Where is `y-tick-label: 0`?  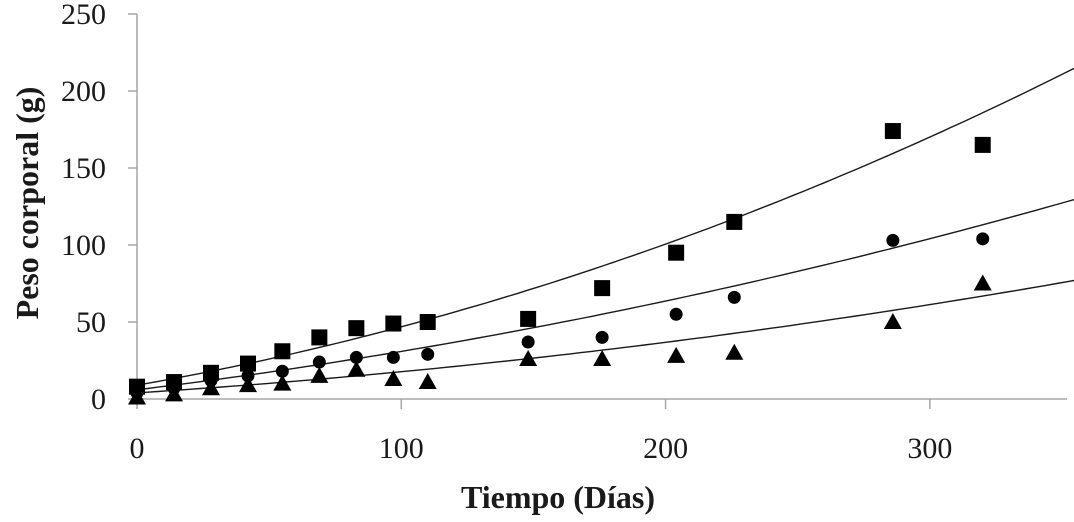 y-tick-label: 0 is located at coordinates (98, 399).